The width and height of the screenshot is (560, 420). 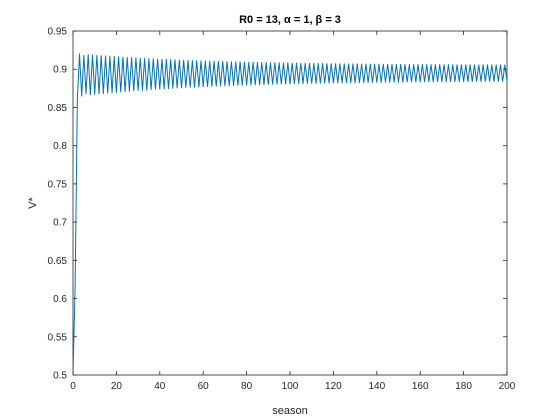 What do you see at coordinates (60, 299) in the screenshot?
I see `y-tick-label: 0.6` at bounding box center [60, 299].